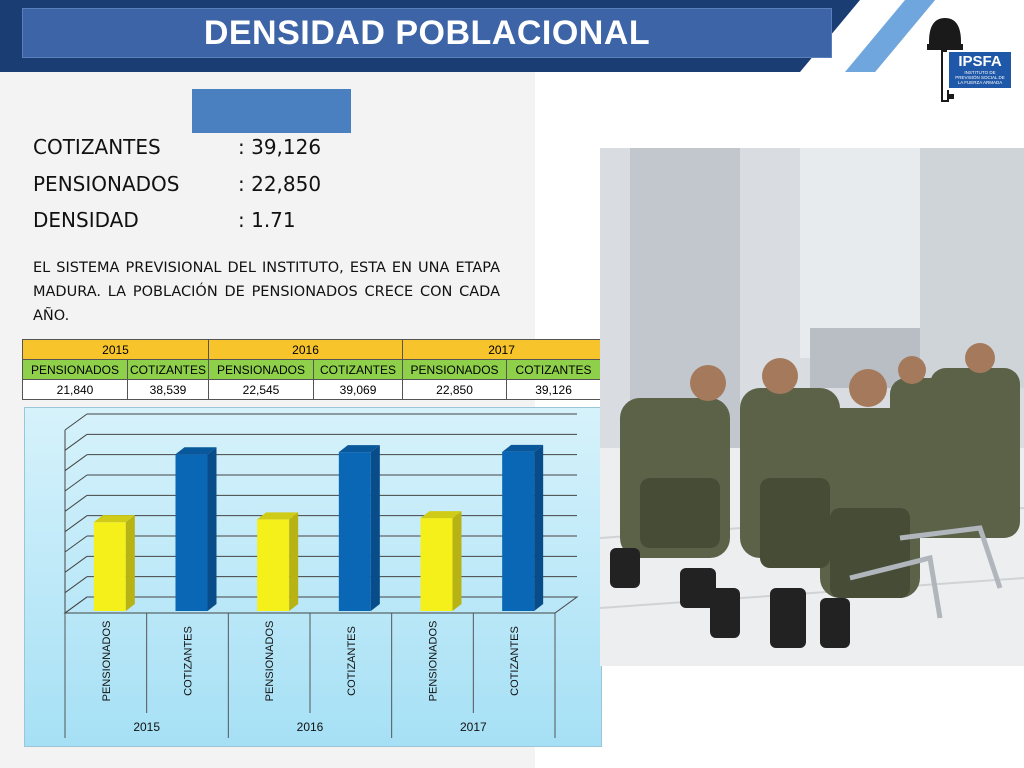  What do you see at coordinates (980, 61) in the screenshot?
I see `logo-text: IPSFA` at bounding box center [980, 61].